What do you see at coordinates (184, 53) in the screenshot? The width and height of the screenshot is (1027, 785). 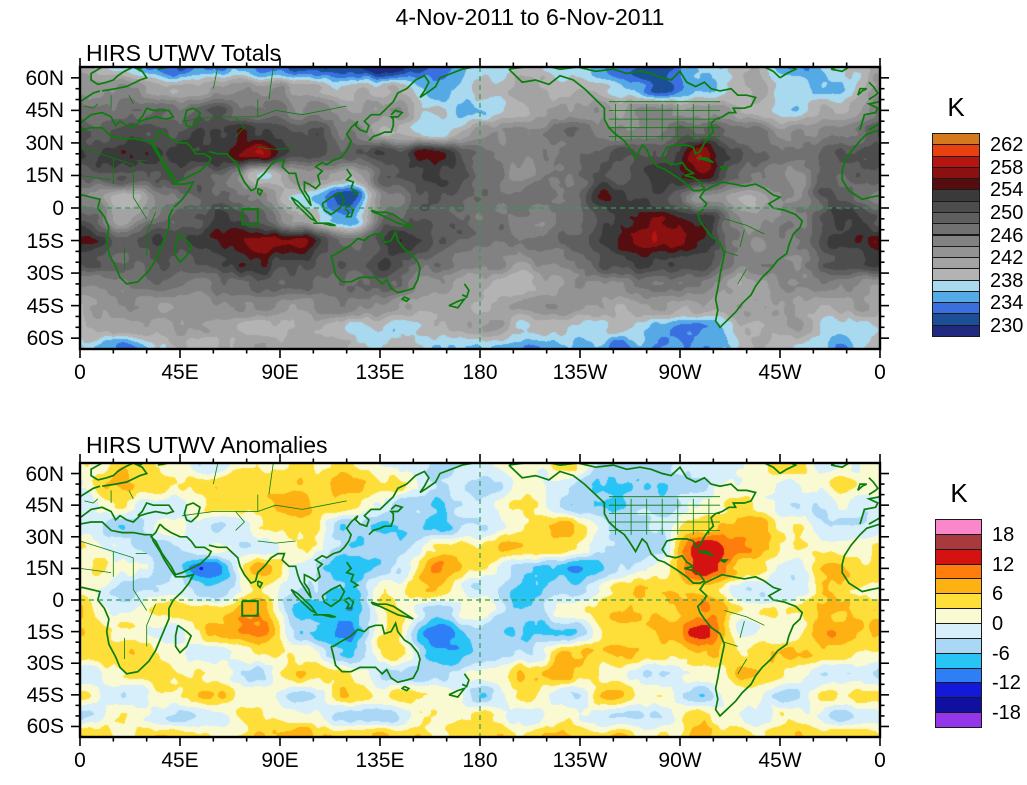 I see `panel-title-totals: HIRS UTWV Totals` at bounding box center [184, 53].